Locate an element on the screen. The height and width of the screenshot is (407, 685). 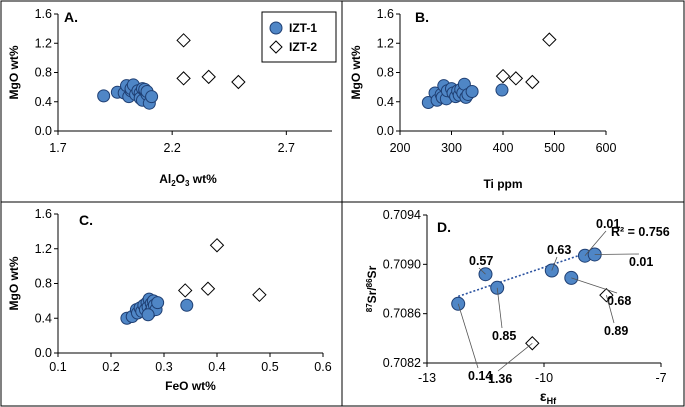
panel-label: D. is located at coordinates (444, 227).